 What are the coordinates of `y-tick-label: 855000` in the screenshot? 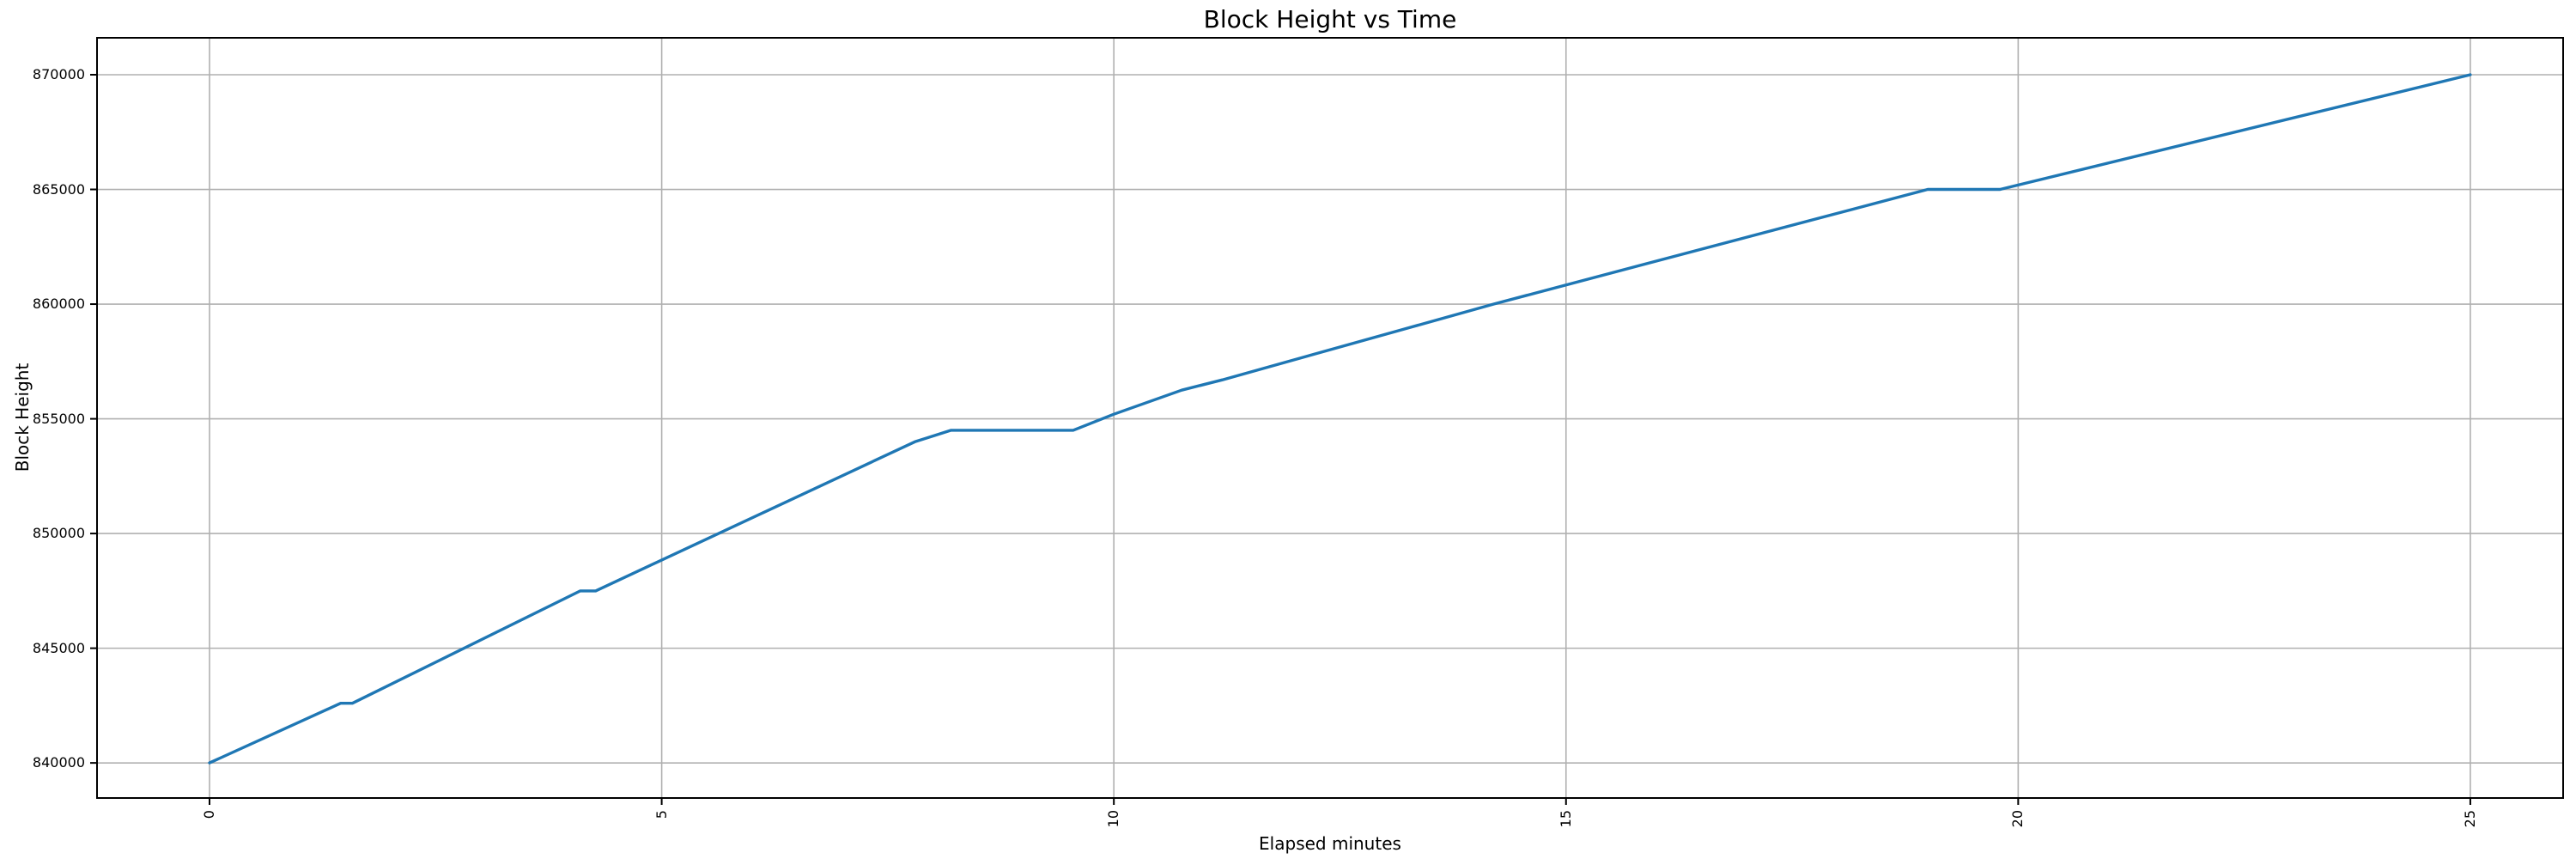 It's located at (59, 418).